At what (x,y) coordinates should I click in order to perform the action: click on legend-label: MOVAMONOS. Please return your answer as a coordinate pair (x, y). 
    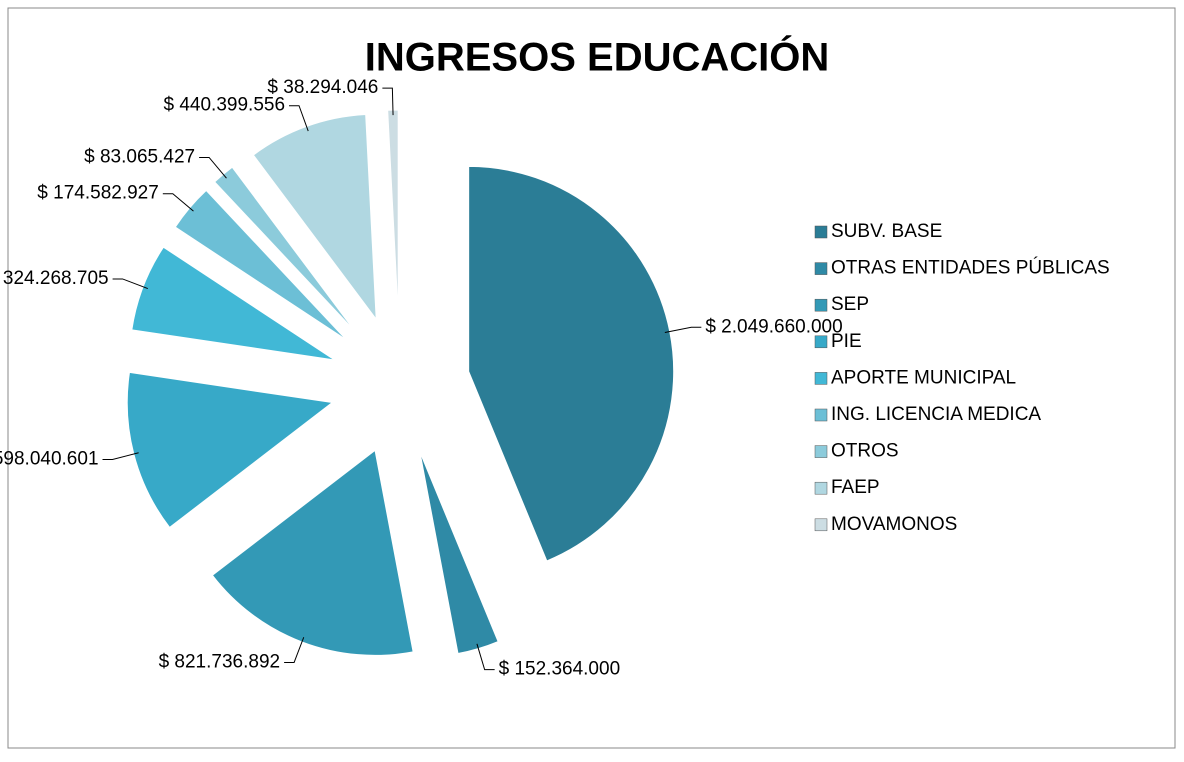
    Looking at the image, I should click on (894, 524).